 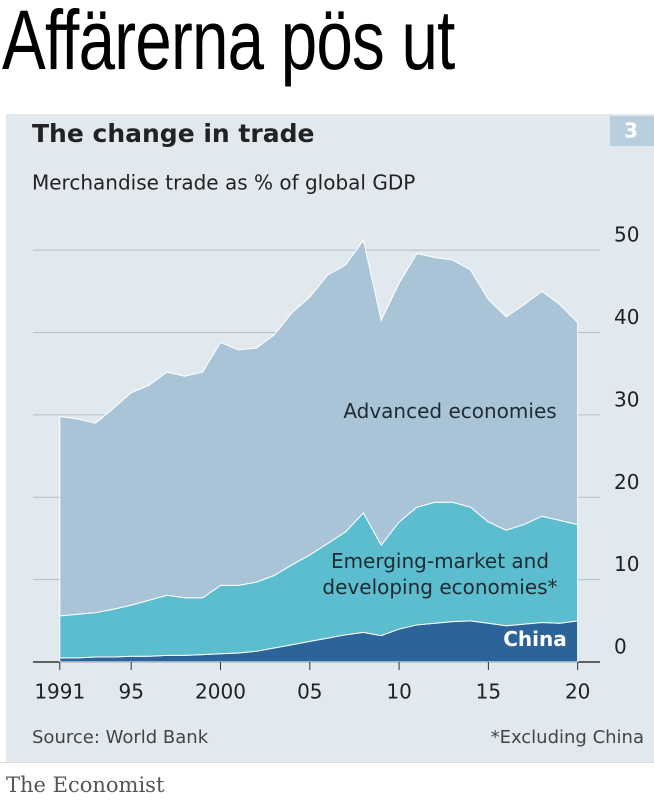 What do you see at coordinates (450, 411) in the screenshot?
I see `series-label: Advanced economies` at bounding box center [450, 411].